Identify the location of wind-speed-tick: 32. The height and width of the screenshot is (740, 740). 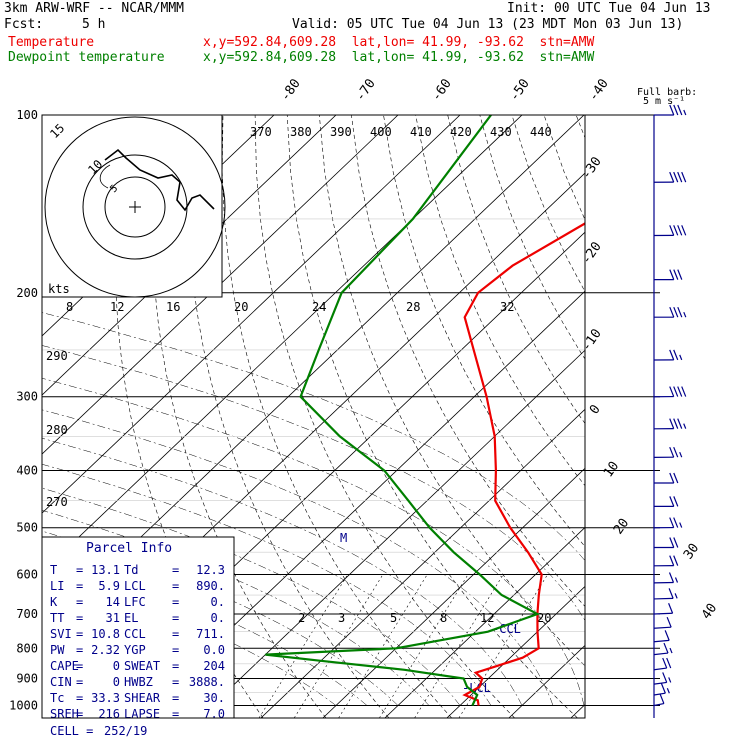
(507, 307).